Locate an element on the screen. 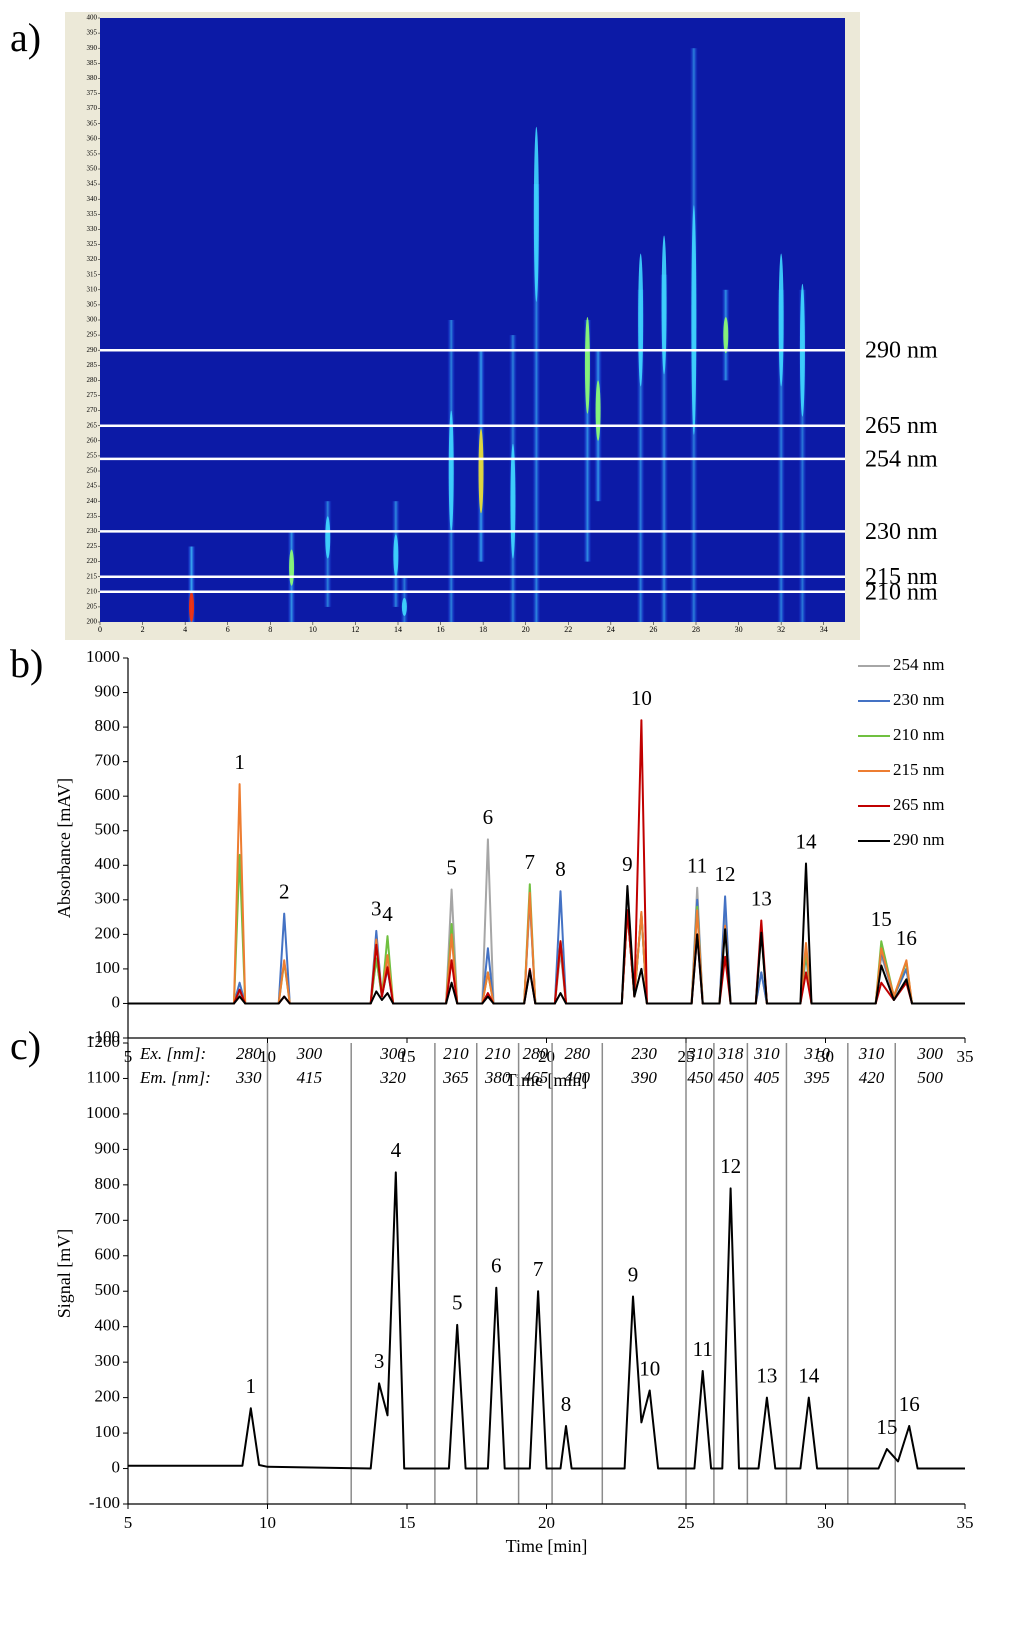 The height and width of the screenshot is (1640, 1022). x-tick-label: 4 is located at coordinates (185, 629).